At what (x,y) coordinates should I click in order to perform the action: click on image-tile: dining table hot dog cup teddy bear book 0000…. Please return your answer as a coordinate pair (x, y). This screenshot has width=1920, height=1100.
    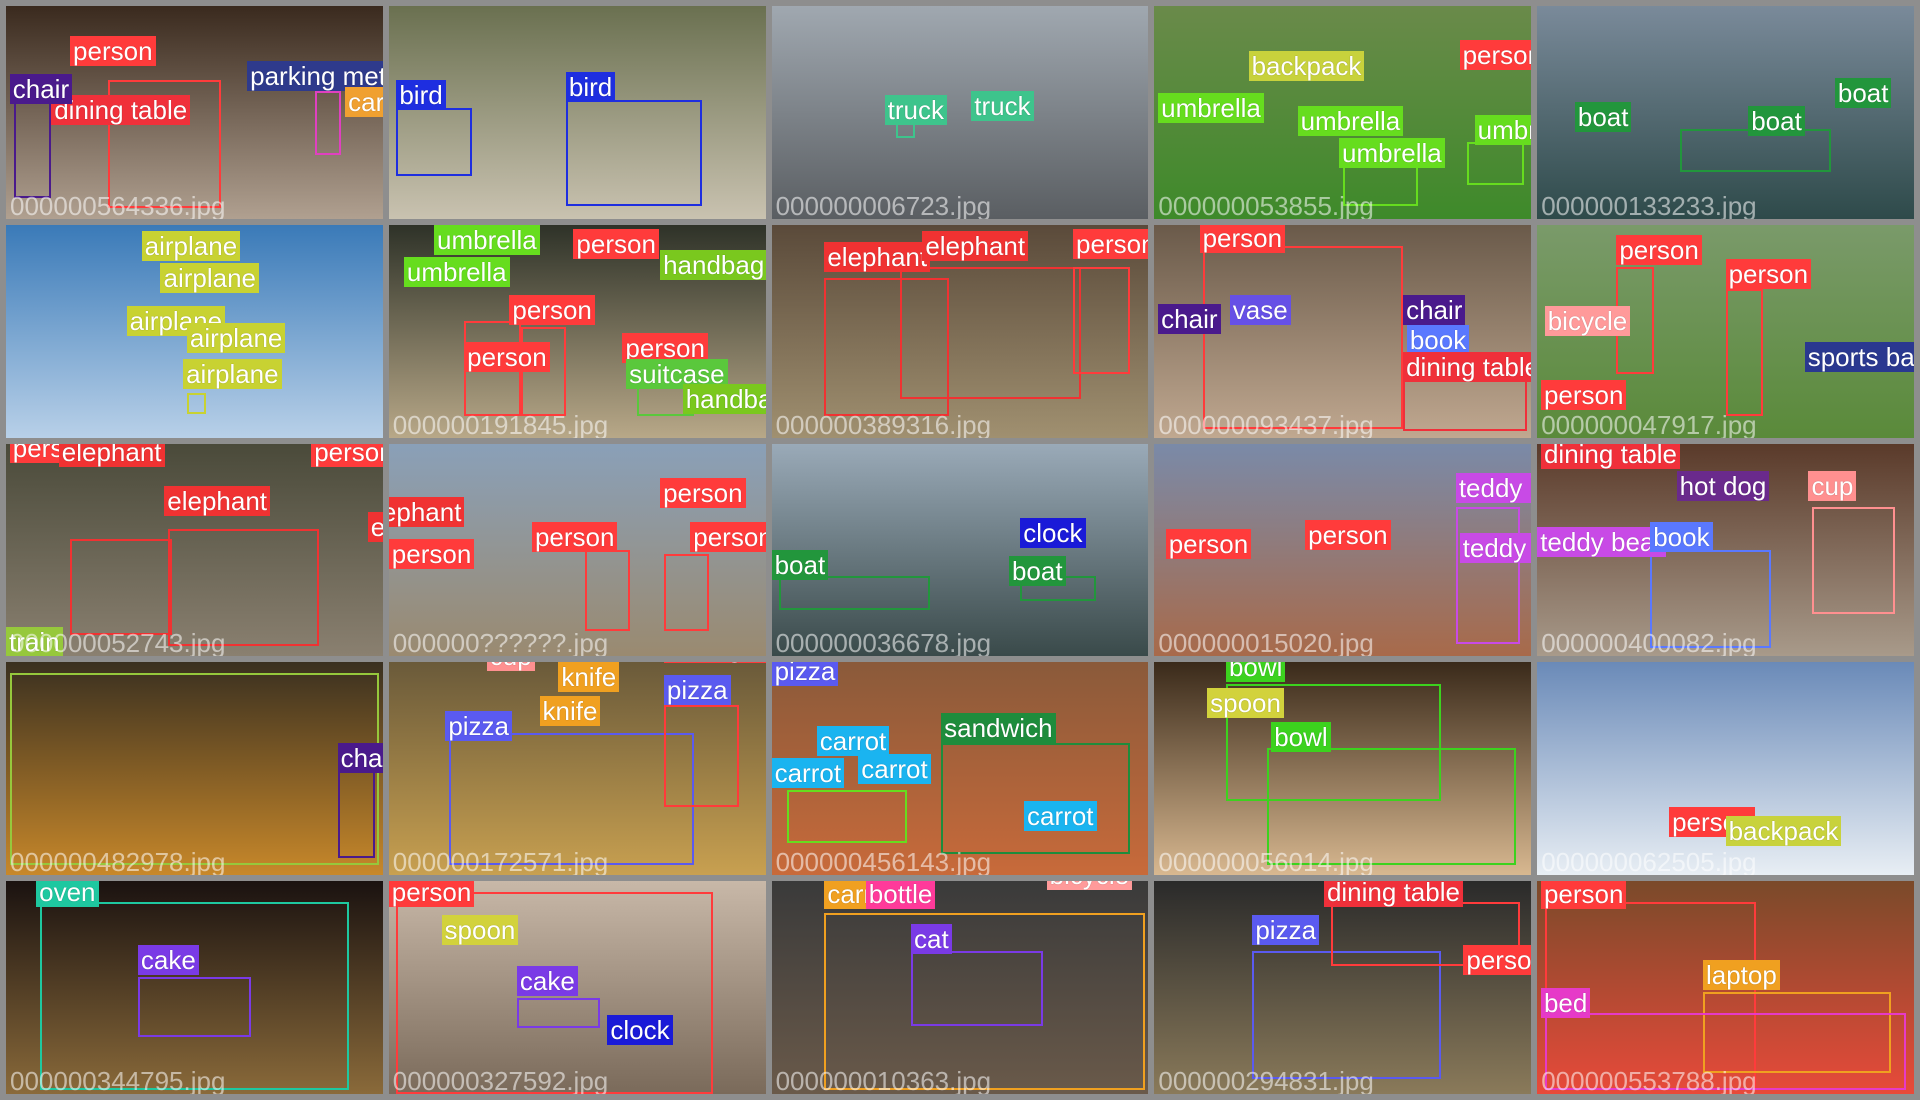
    Looking at the image, I should click on (1725, 550).